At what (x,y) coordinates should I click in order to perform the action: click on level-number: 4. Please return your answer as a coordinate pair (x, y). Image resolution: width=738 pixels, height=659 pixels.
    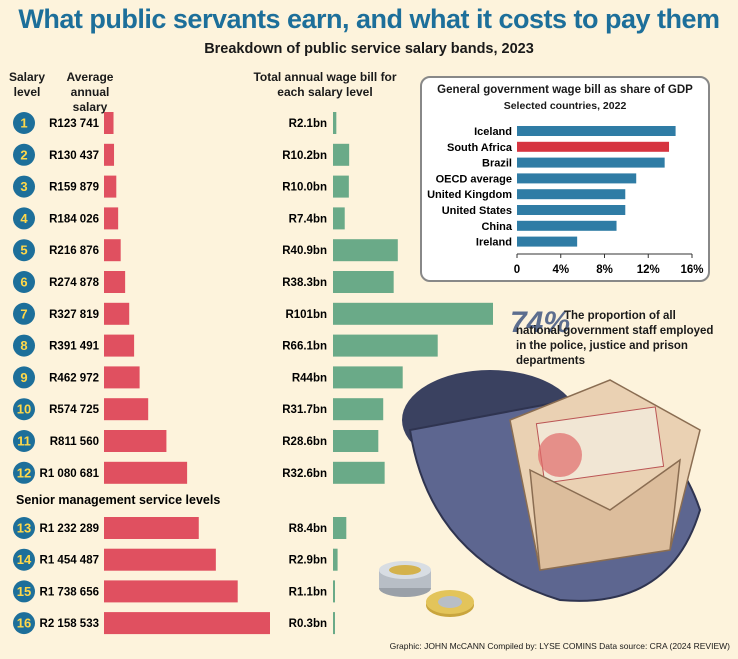
    Looking at the image, I should click on (24, 218).